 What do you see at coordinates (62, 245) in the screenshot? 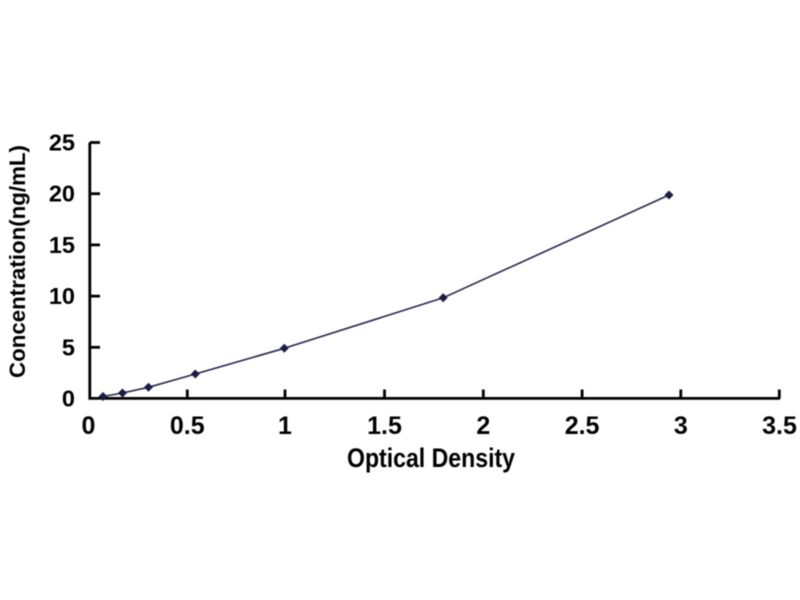
I see `svg-text: 15` at bounding box center [62, 245].